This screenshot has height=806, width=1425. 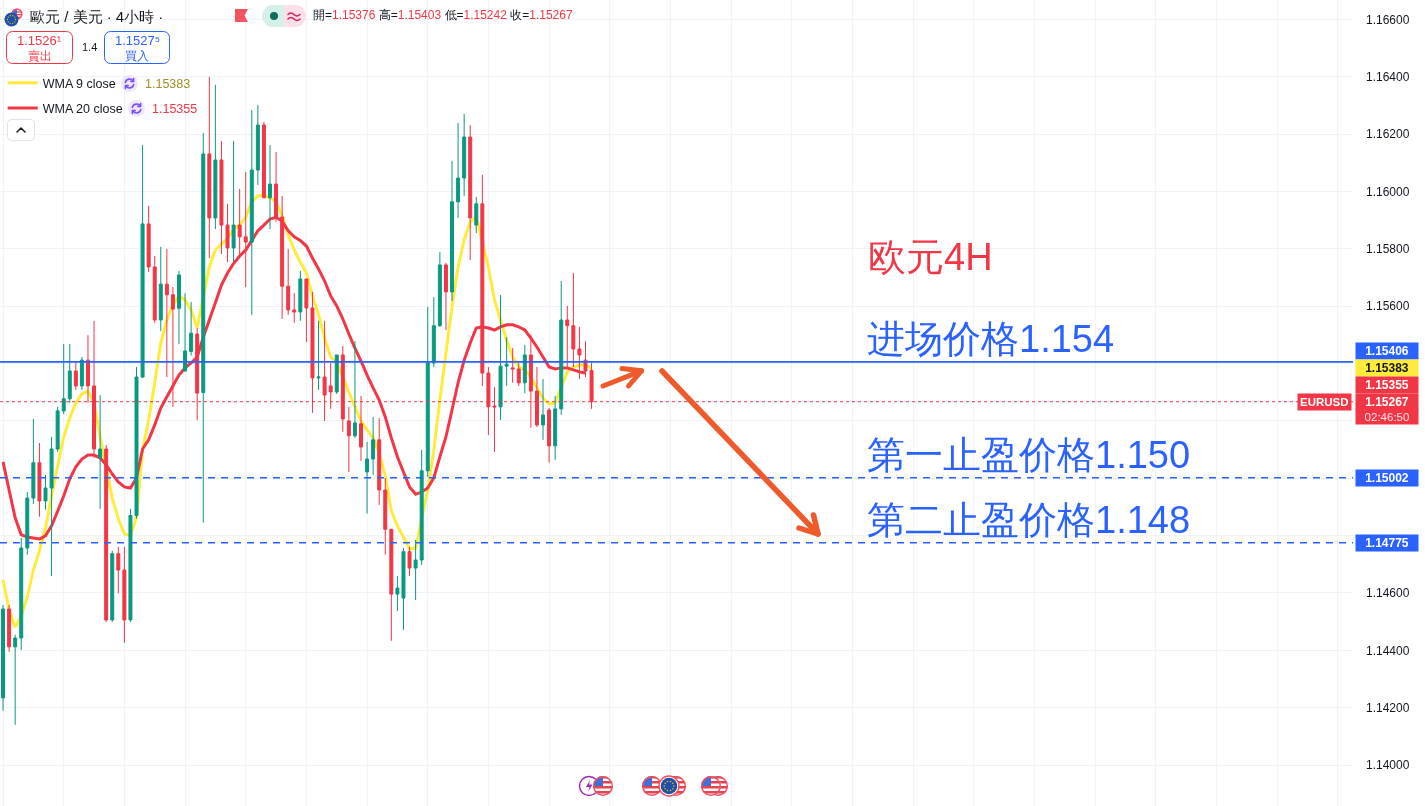 What do you see at coordinates (79, 83) in the screenshot?
I see `legend-label: WMA 9 close` at bounding box center [79, 83].